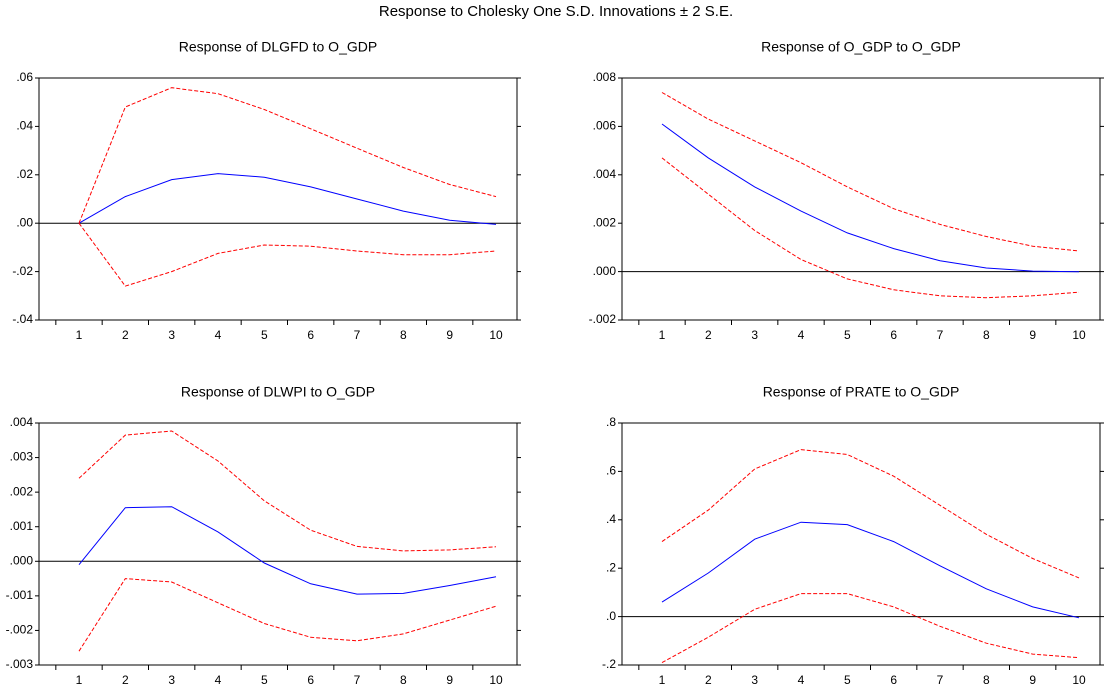 This screenshot has width=1113, height=687. I want to click on y-tick-label: -.001, so click(20, 595).